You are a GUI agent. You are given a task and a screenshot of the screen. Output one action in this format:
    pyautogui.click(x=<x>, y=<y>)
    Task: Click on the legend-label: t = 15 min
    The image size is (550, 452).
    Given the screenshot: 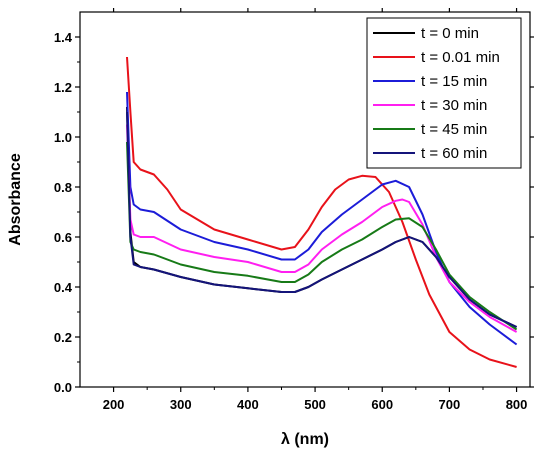 What is the action you would take?
    pyautogui.click(x=454, y=81)
    